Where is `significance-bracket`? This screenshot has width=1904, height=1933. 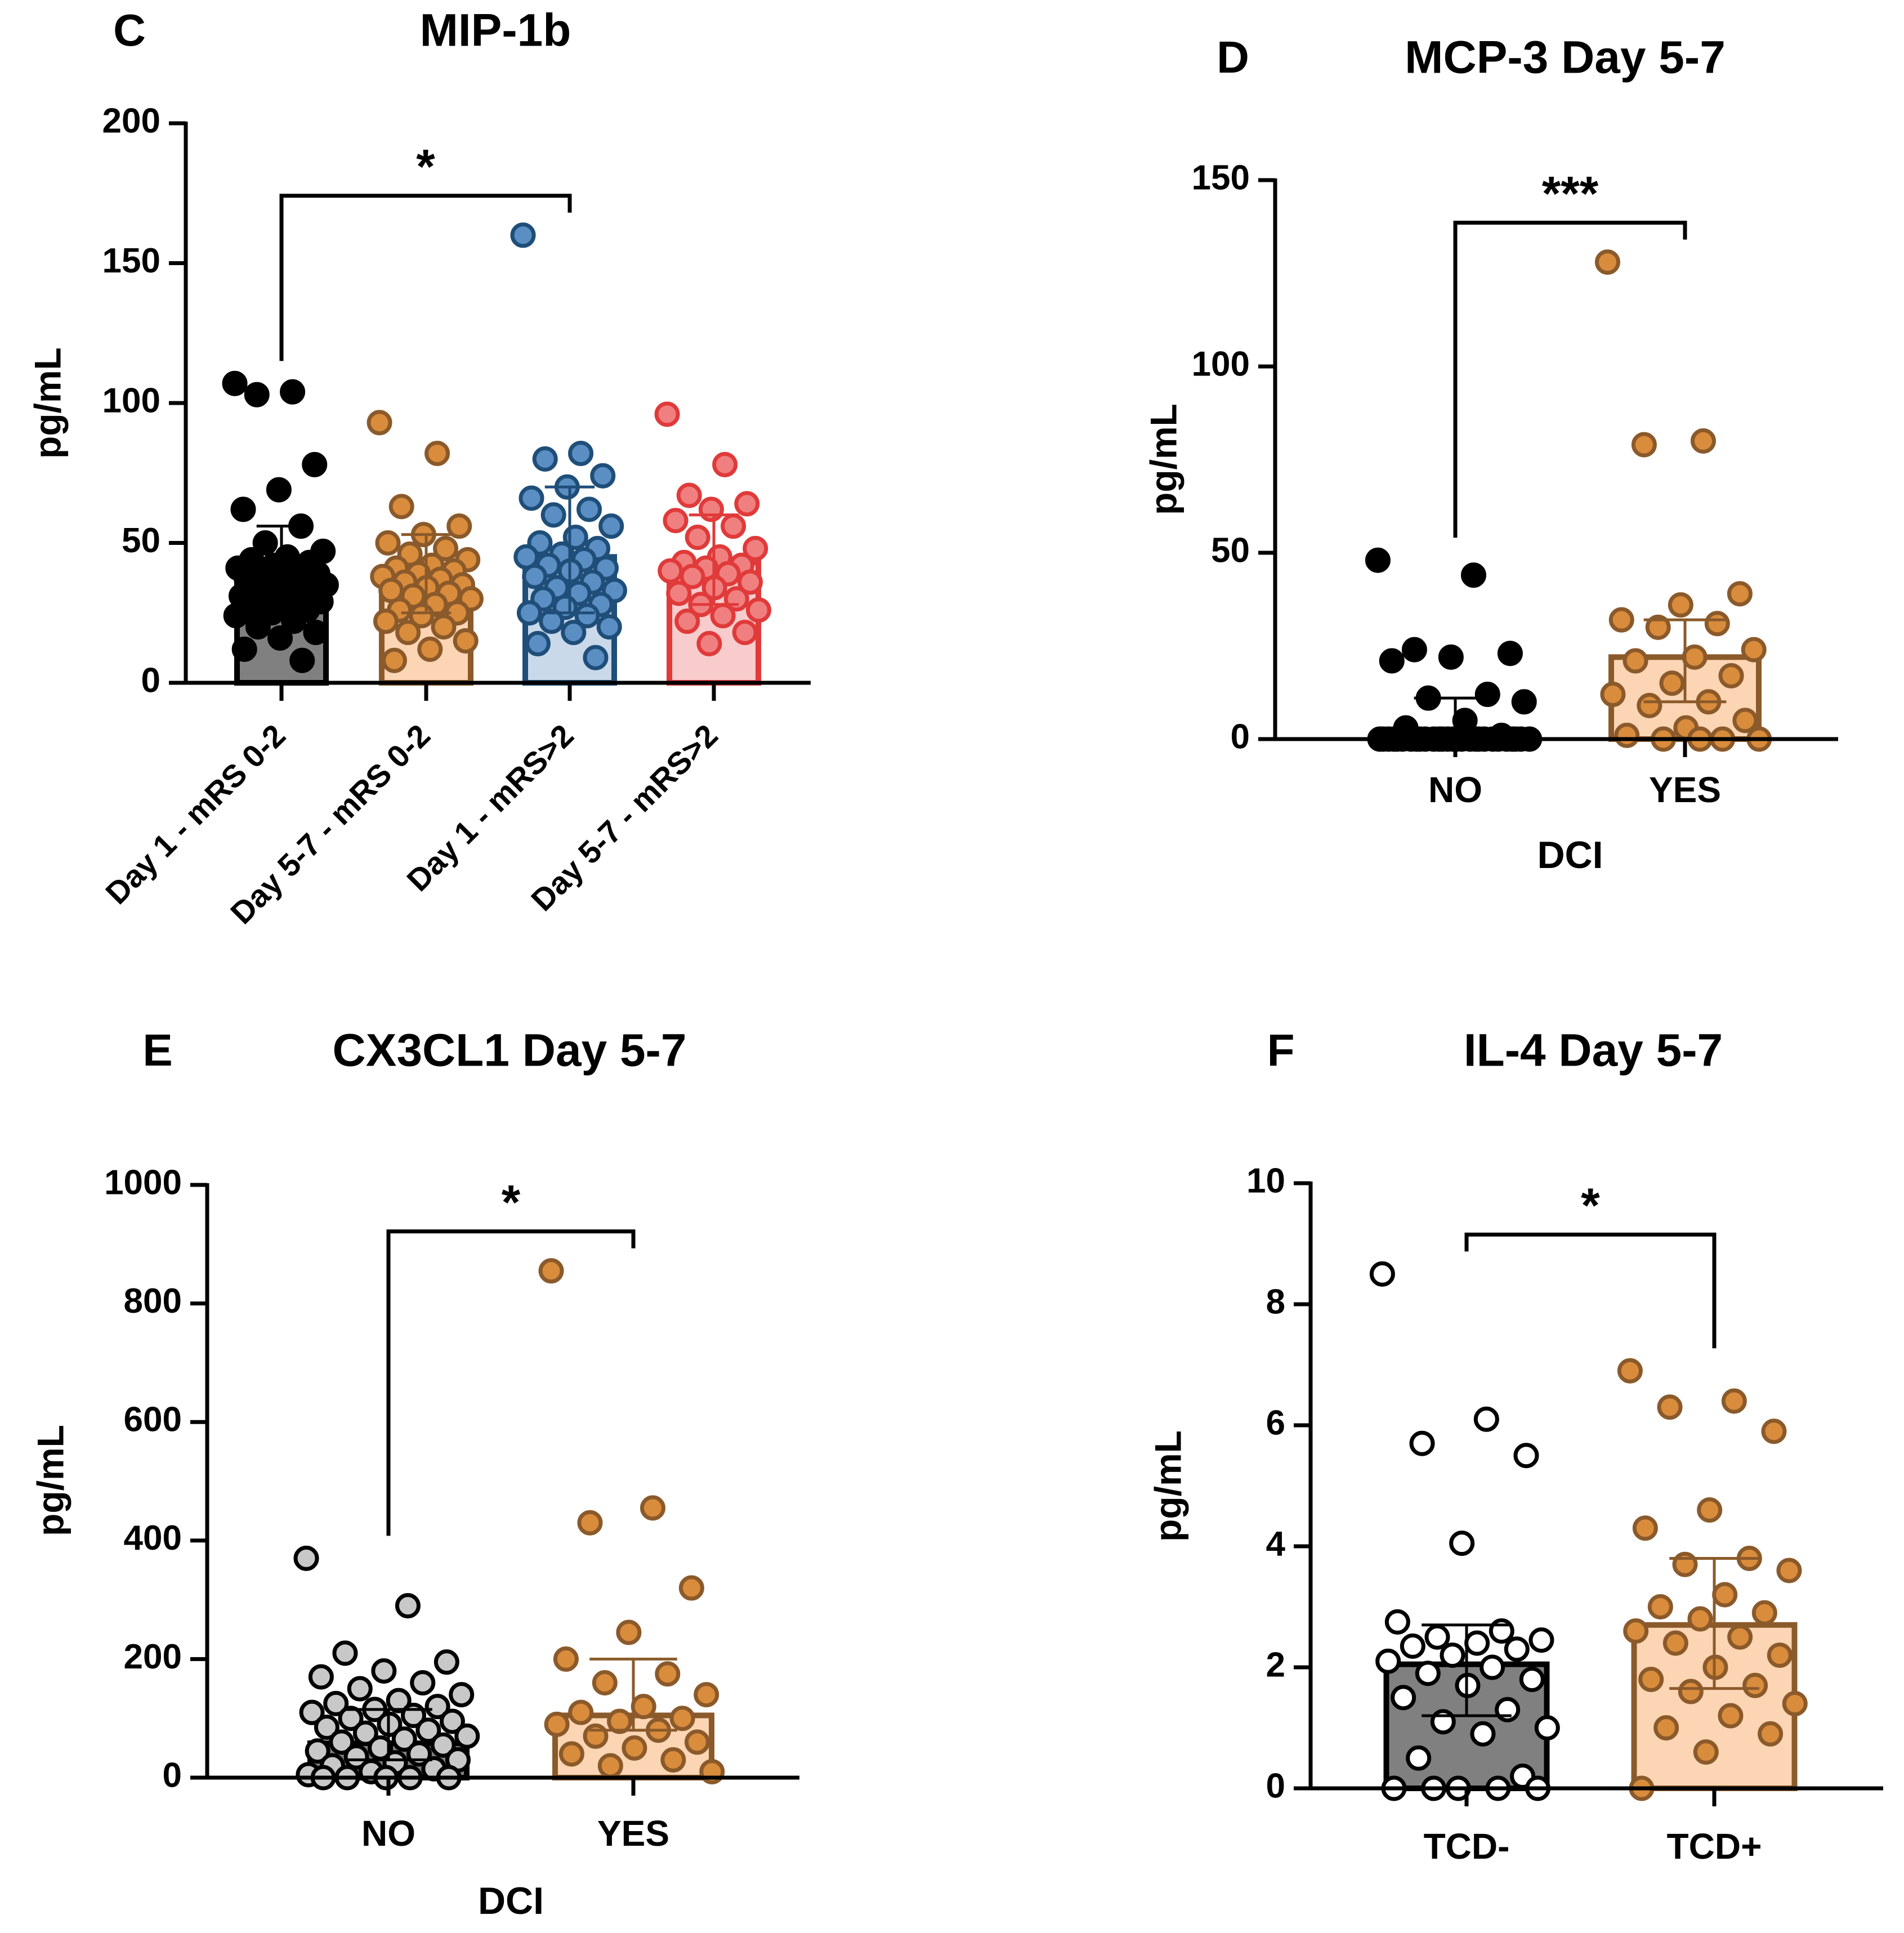 significance-bracket is located at coordinates (425, 277).